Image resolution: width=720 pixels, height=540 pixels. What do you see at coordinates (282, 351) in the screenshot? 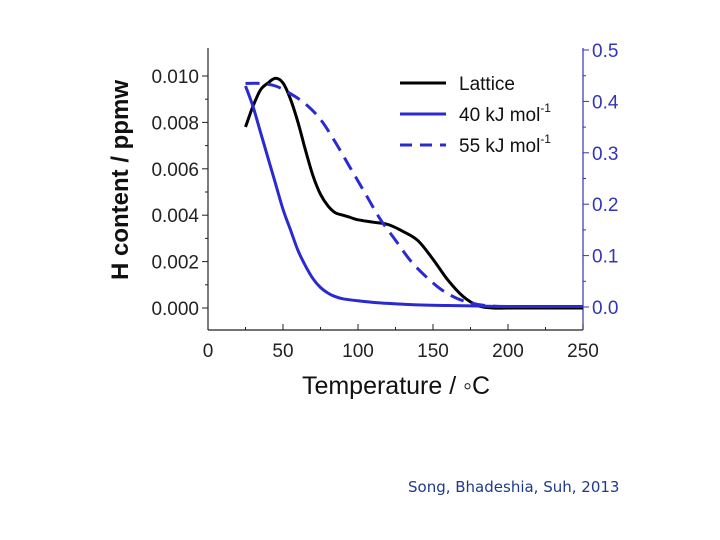
I see `x-tick-label: 50` at bounding box center [282, 351].